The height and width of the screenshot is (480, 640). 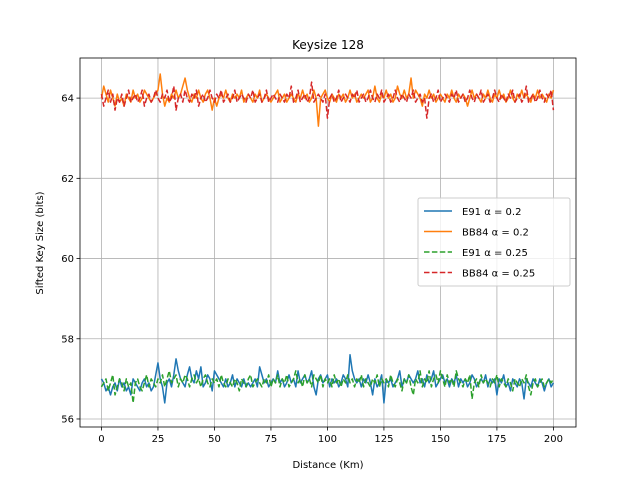 I want to click on y-tick-label: 58, so click(x=67, y=339).